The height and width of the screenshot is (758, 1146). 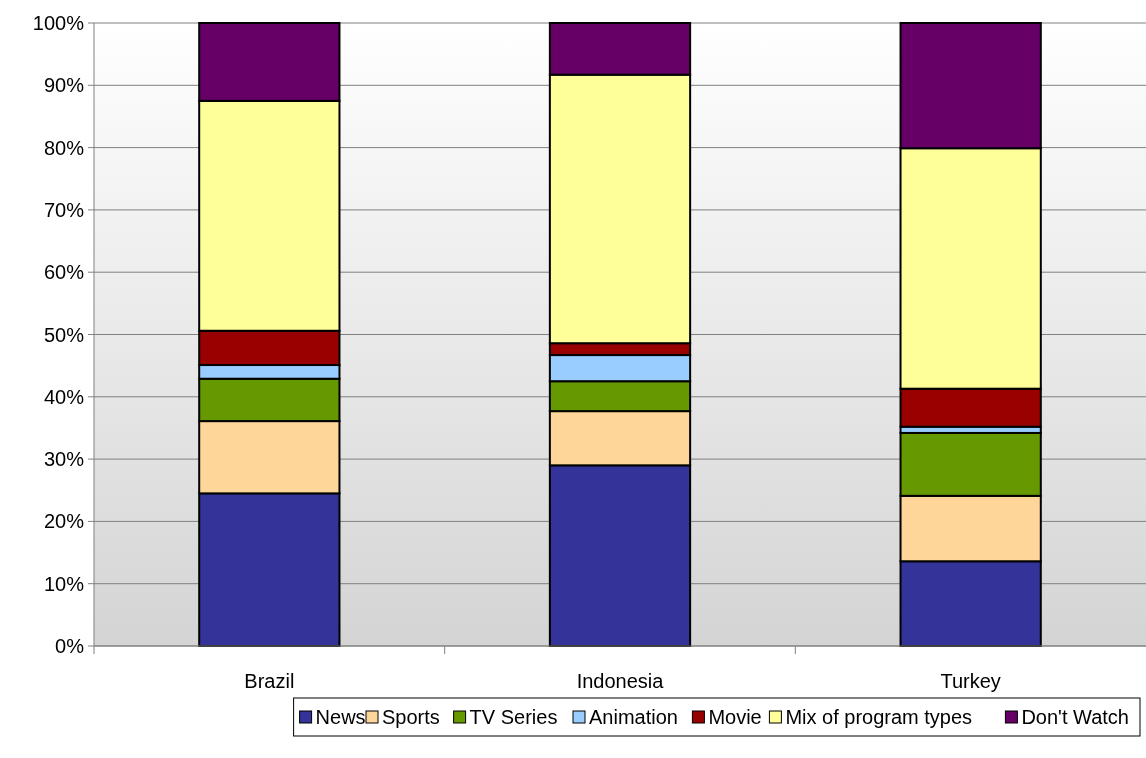 I want to click on y-tick-label: 20%, so click(x=64, y=521).